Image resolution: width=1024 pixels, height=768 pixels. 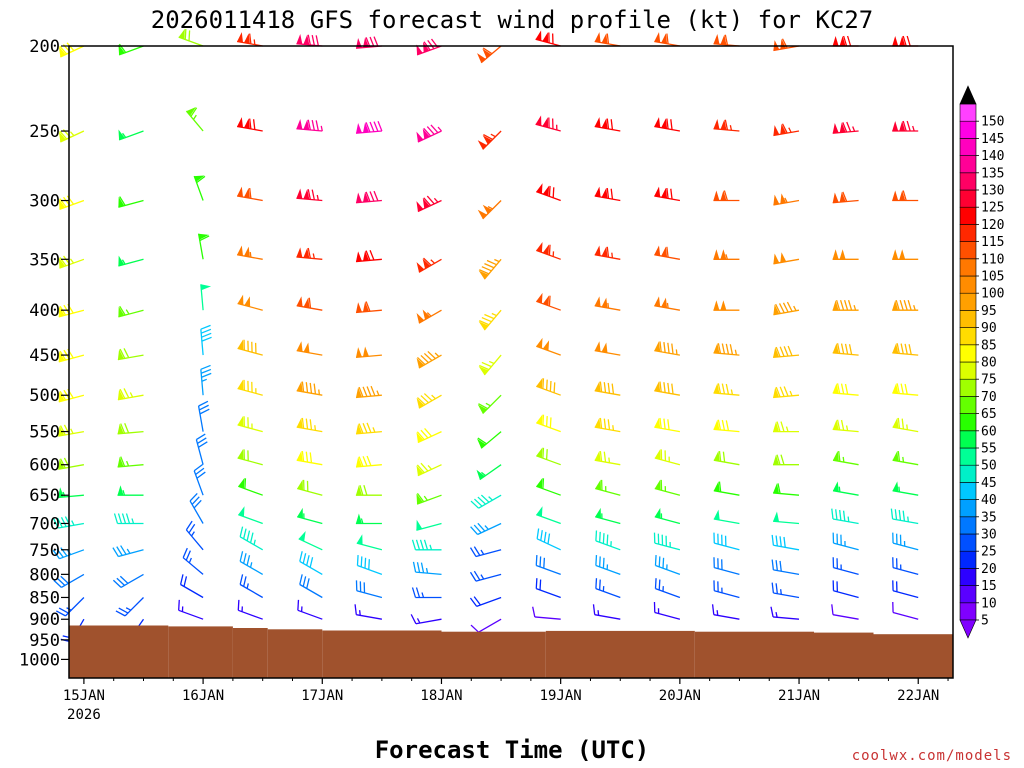 What do you see at coordinates (985, 621) in the screenshot?
I see `colorbar-label: 5` at bounding box center [985, 621].